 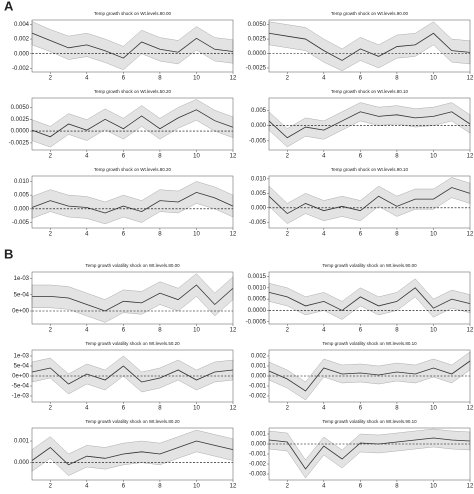 I want to click on y-tick-label: 1e-03, so click(x=22, y=279).